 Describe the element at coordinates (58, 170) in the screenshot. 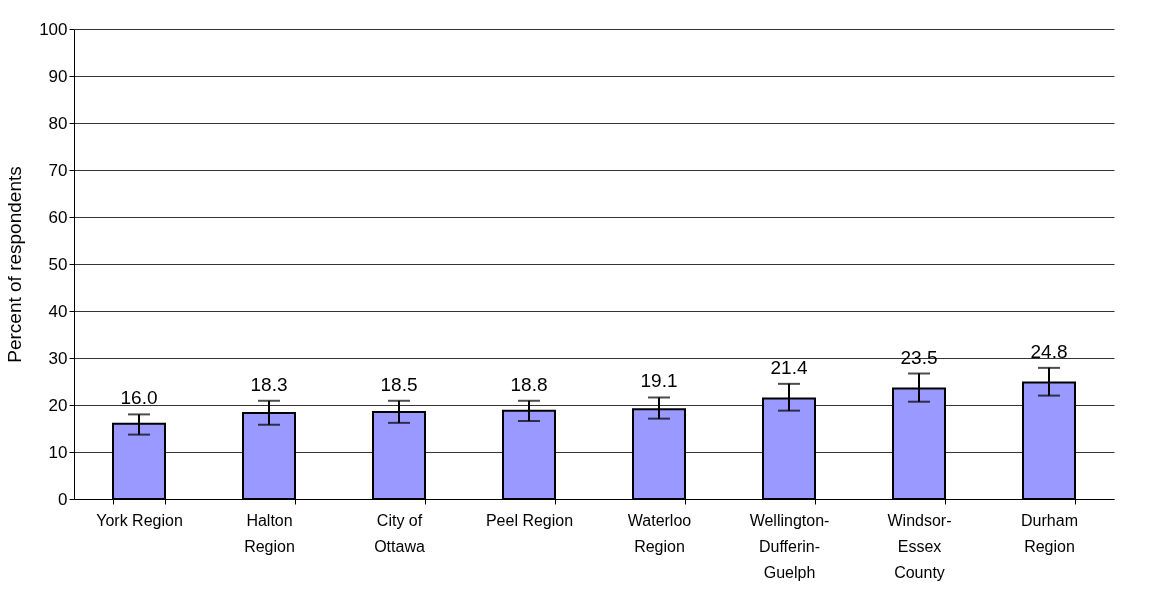

I see `y-tick-label: 70` at that location.